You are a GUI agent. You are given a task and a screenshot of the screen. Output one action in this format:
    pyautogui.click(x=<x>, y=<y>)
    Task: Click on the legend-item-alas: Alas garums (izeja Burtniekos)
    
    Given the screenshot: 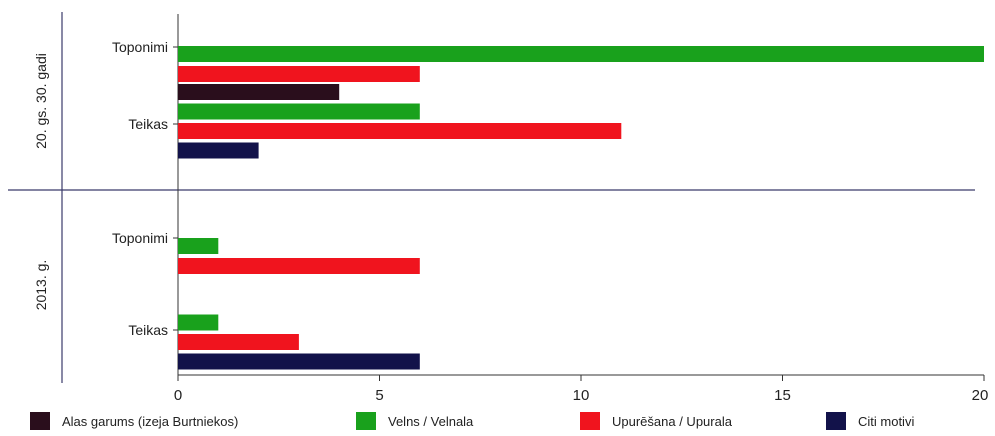 What is the action you would take?
    pyautogui.click(x=134, y=421)
    